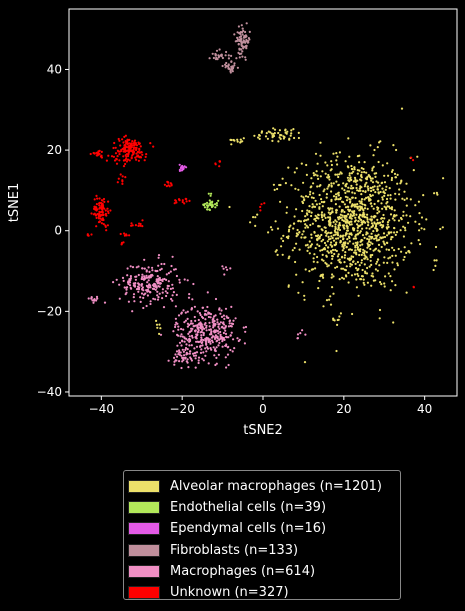  What do you see at coordinates (243, 571) in the screenshot?
I see `legend-label: Macrophages (n=614)` at bounding box center [243, 571].